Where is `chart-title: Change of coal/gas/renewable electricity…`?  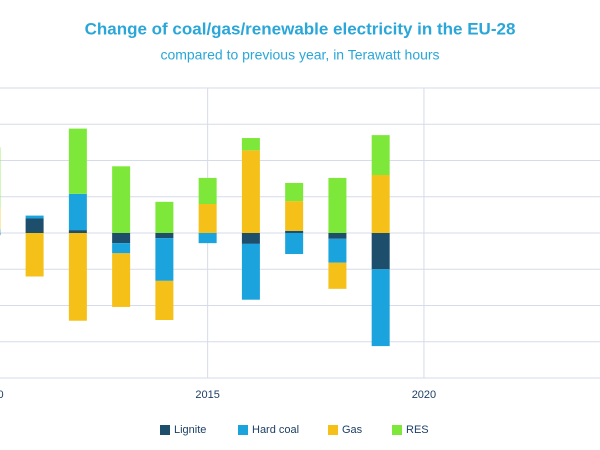
chart-title: Change of coal/gas/renewable electricity… is located at coordinates (300, 28).